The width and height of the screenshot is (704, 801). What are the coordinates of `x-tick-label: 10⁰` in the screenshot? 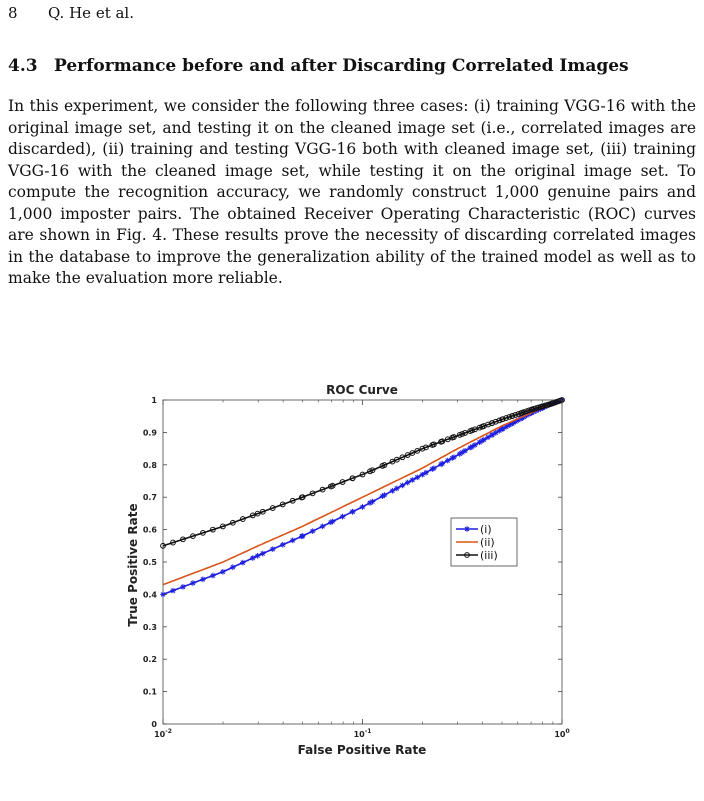 It's located at (561, 733).